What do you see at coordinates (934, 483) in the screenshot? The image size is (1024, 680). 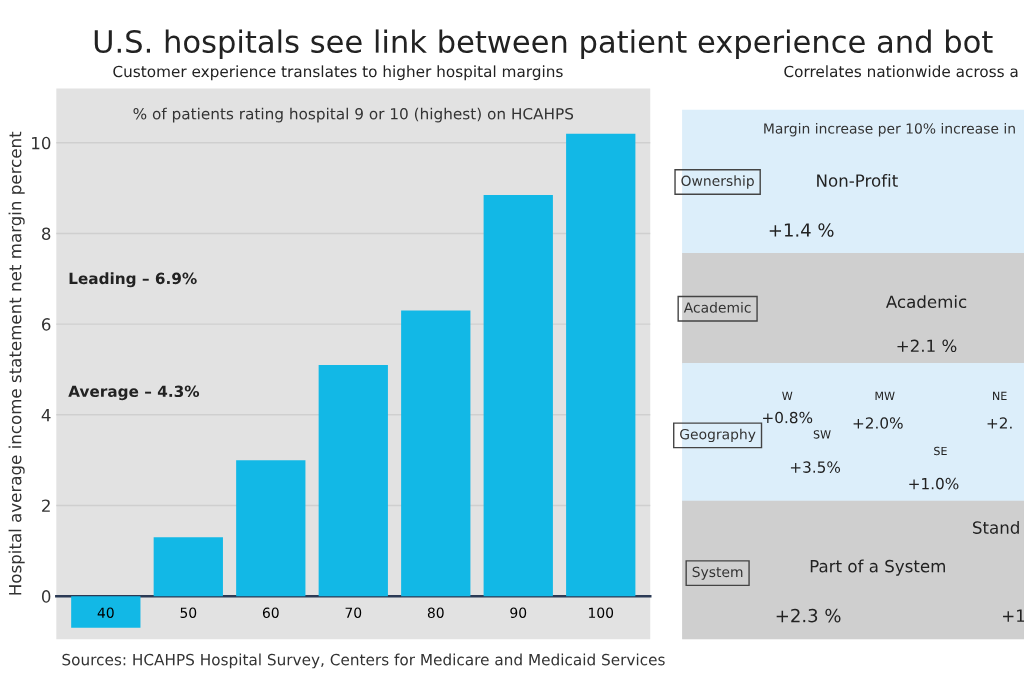 I see `text: +1.0%` at bounding box center [934, 483].